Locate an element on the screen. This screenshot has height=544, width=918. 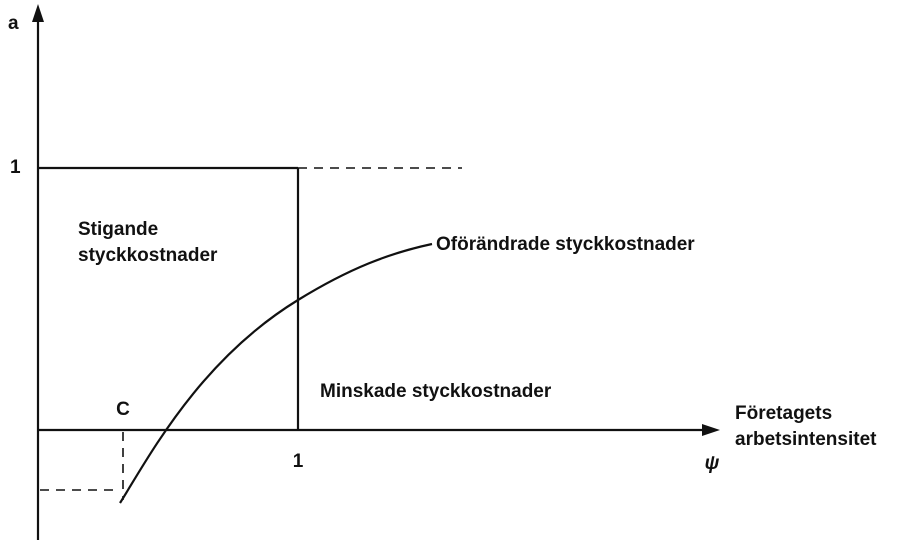
point-label: C is located at coordinates (123, 409).